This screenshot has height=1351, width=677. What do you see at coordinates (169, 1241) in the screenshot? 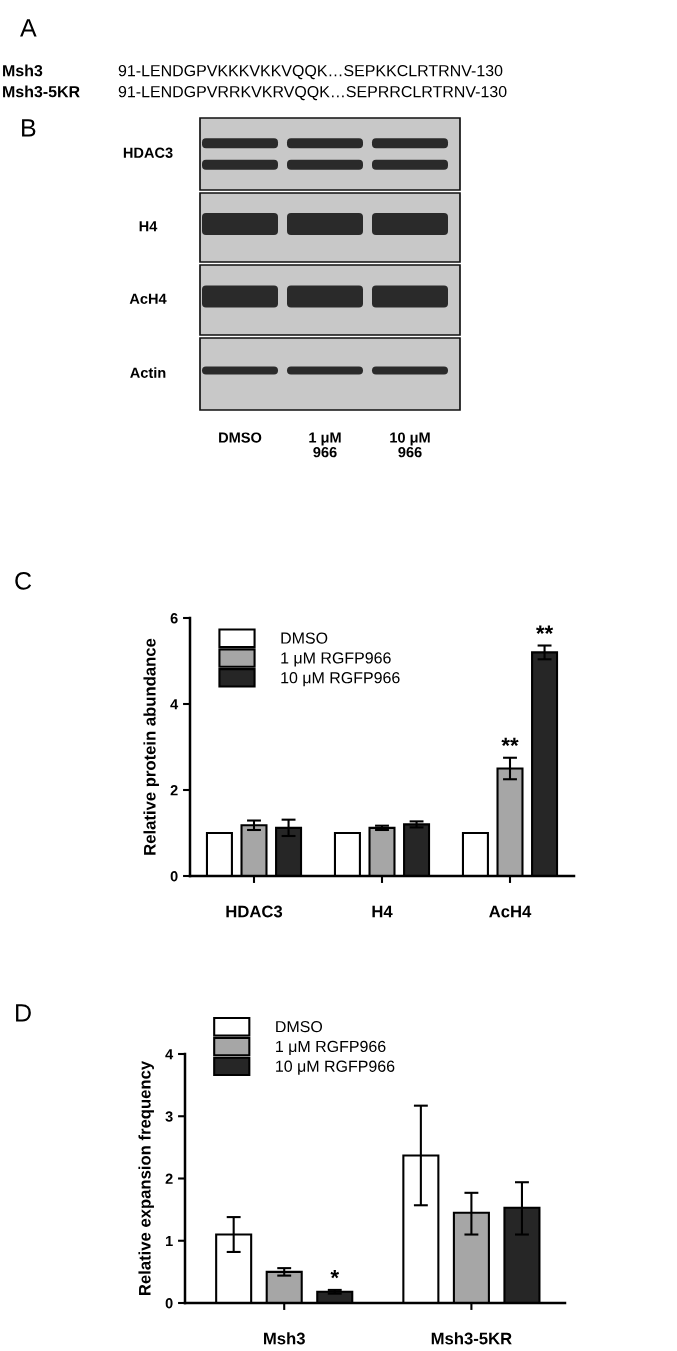
I see `y-tick-label: 1` at bounding box center [169, 1241].